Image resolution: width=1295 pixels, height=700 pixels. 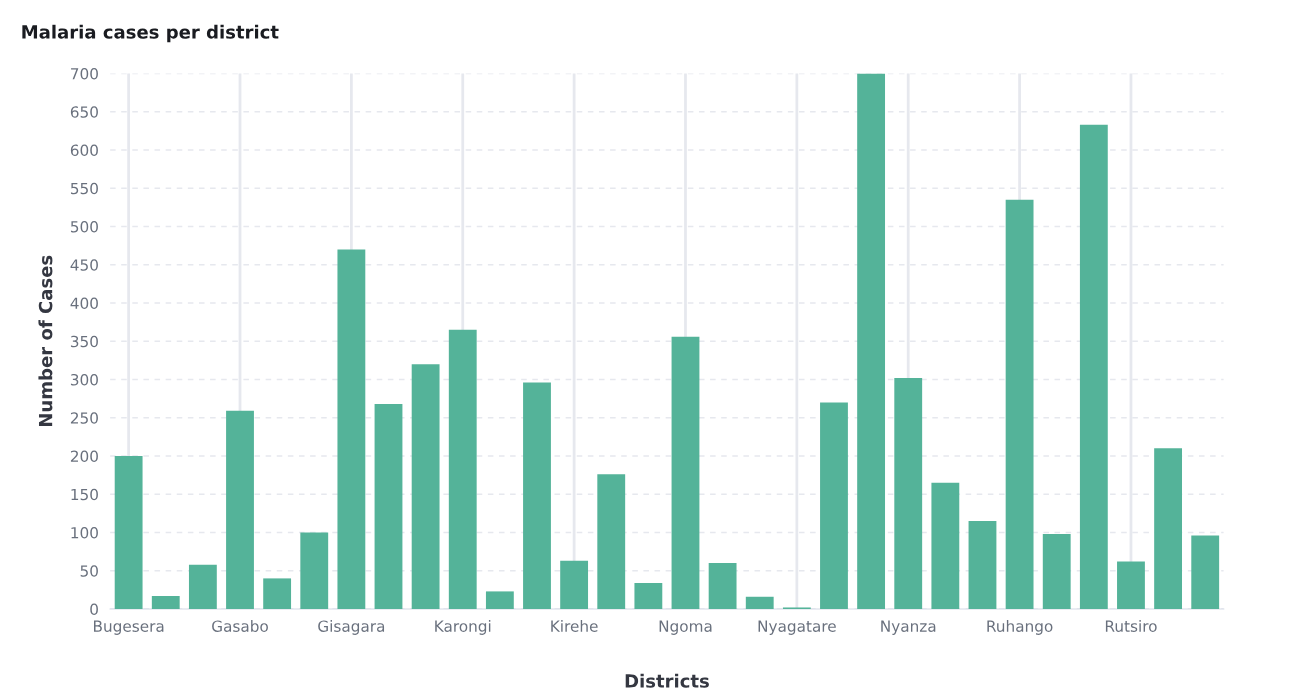 I want to click on y-tick-label: 550, so click(x=84, y=188).